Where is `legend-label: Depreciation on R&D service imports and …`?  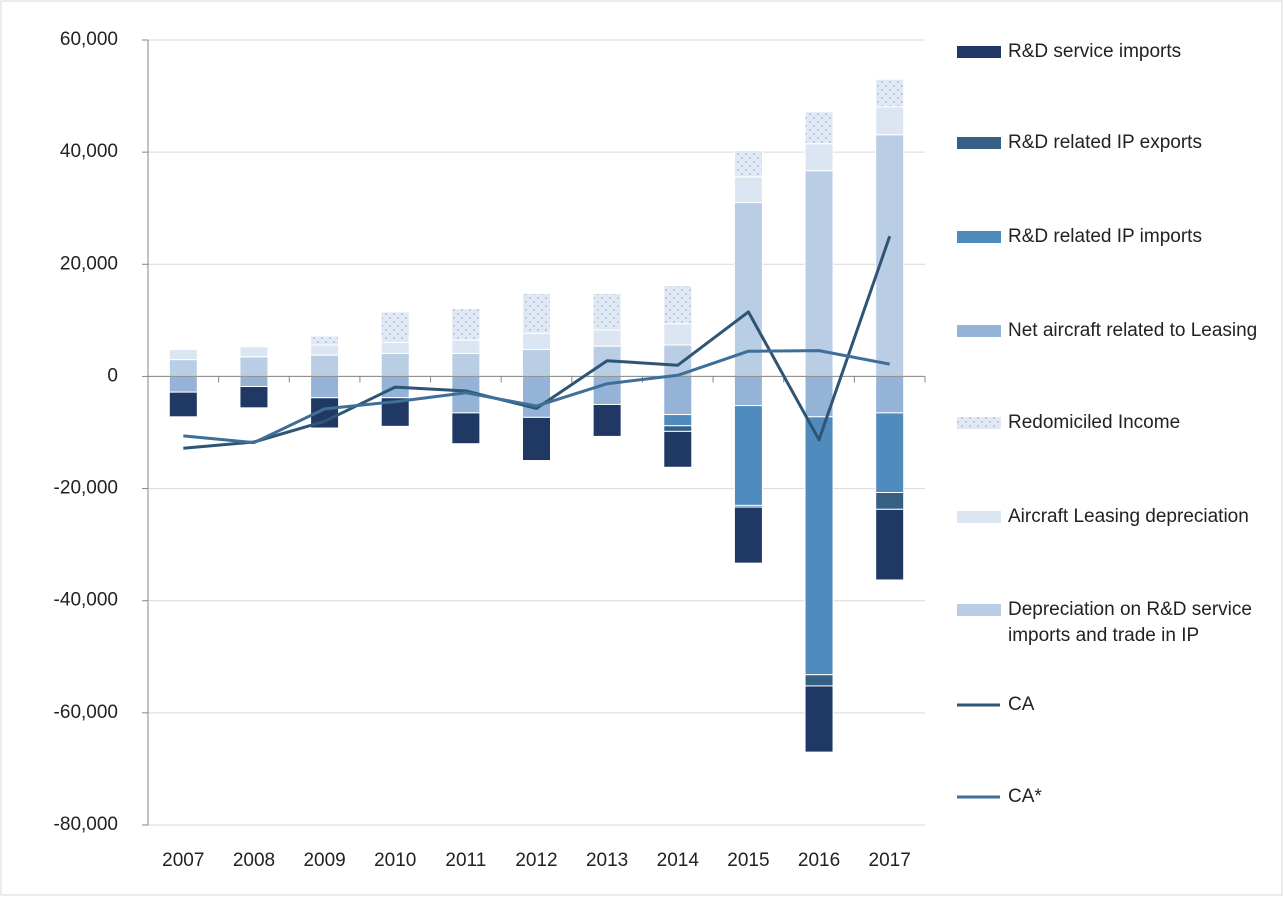 legend-label: Depreciation on R&D service imports and … is located at coordinates (1130, 622).